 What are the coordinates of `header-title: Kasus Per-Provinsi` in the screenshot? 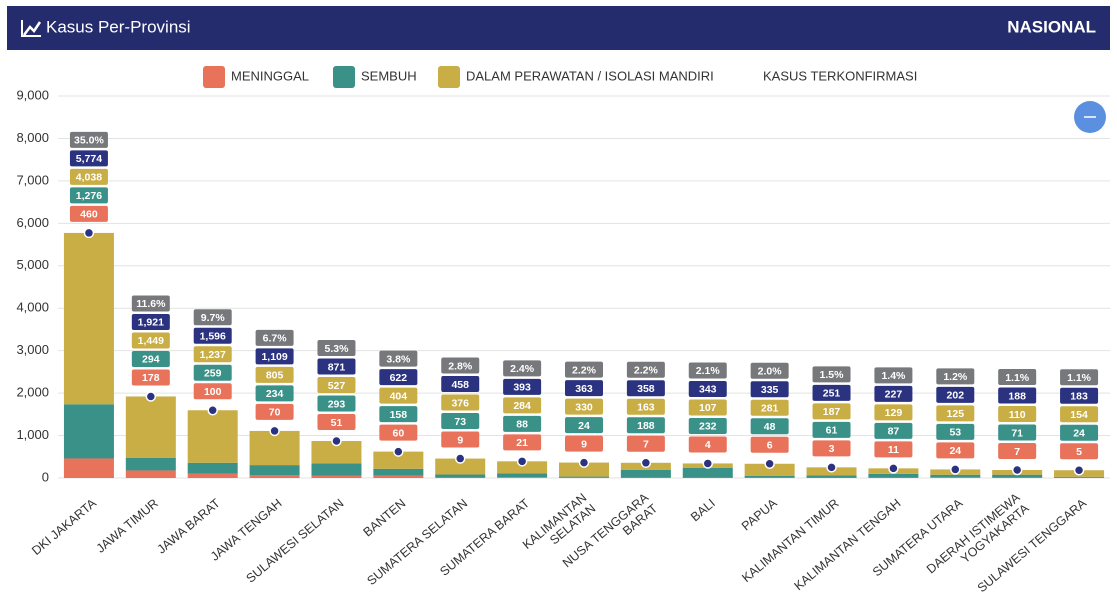 It's located at (118, 26).